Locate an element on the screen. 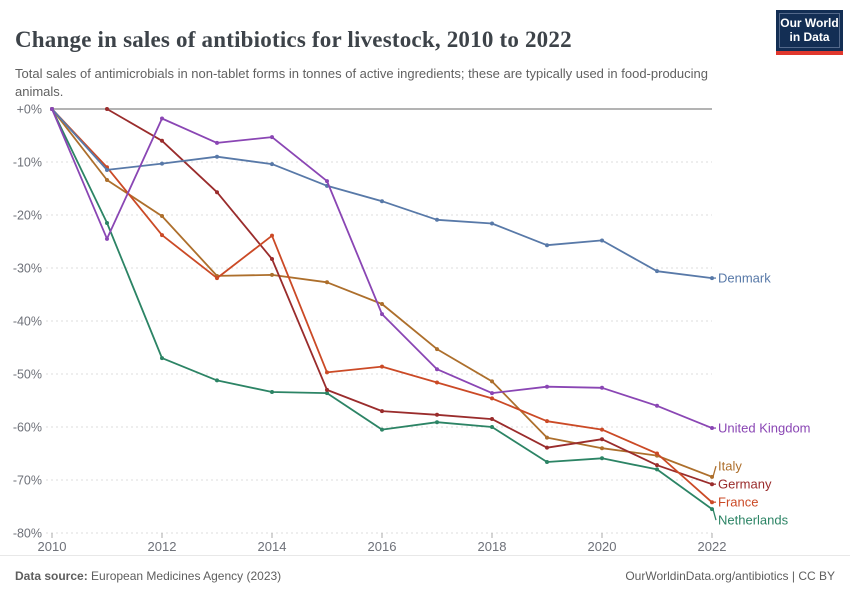 This screenshot has width=850, height=600. x-axis-tick-label: 2020 is located at coordinates (602, 546).